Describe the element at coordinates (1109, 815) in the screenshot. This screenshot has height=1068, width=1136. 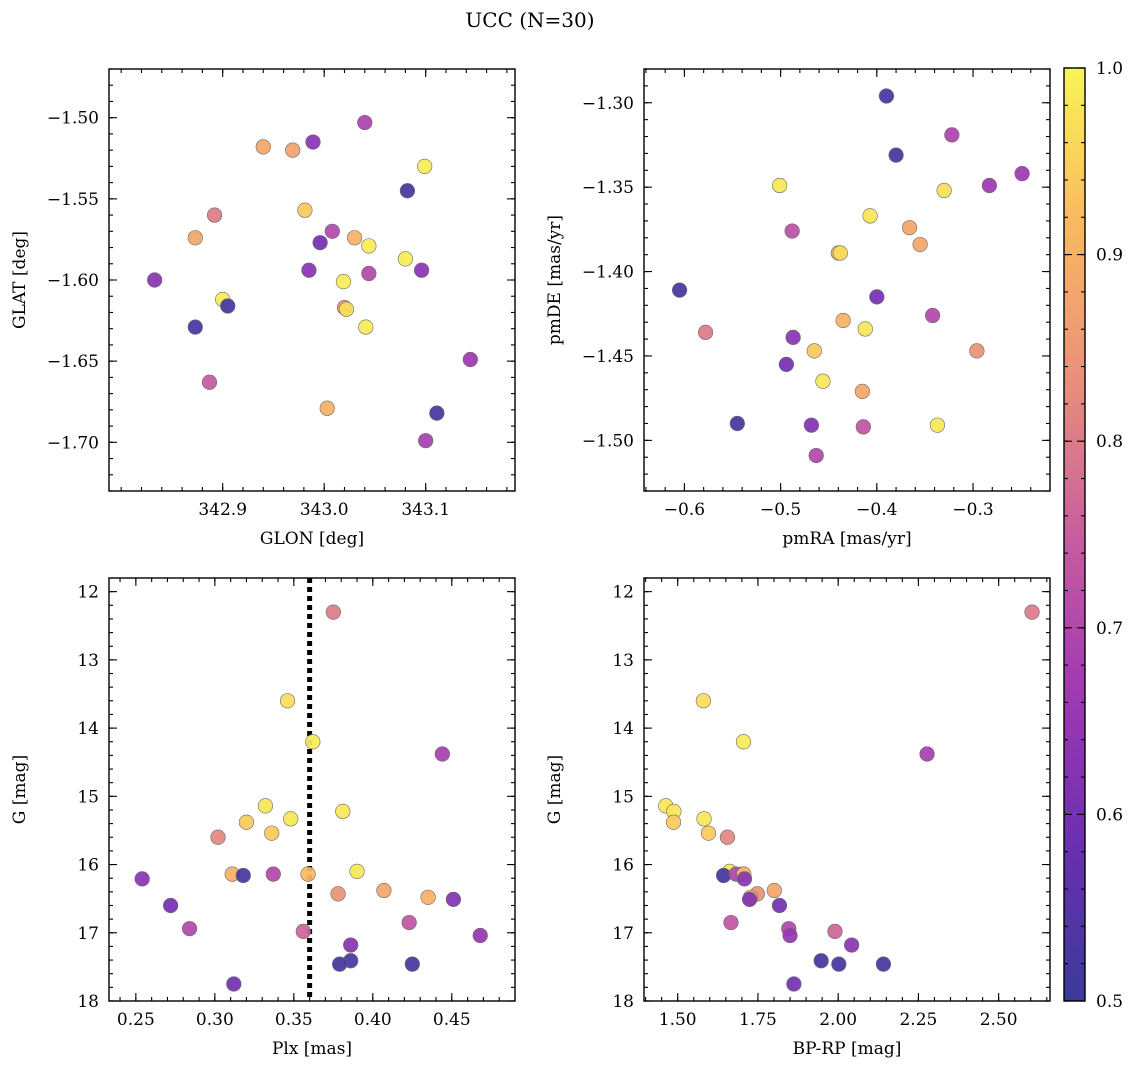
I see `colorbar-tick-label: 0.6` at that location.